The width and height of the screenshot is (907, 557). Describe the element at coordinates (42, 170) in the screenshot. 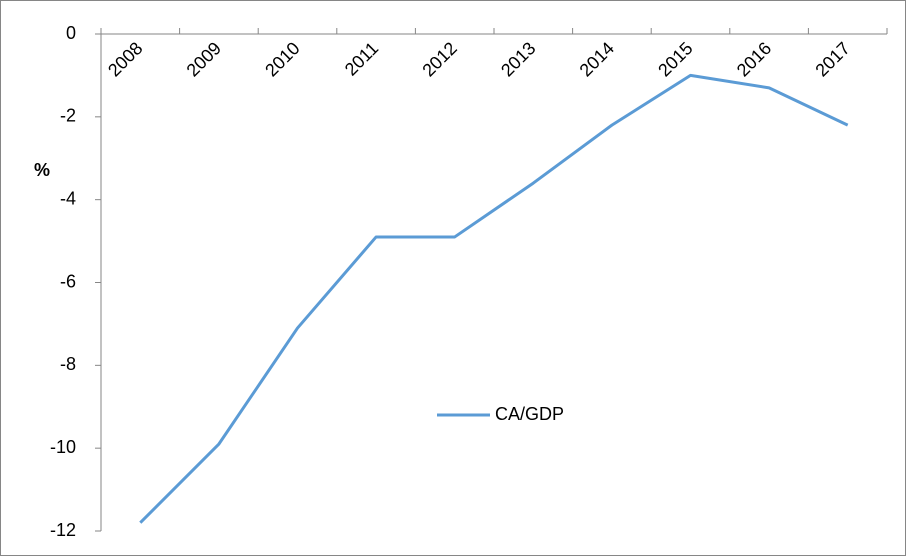

I see `y-axis-label: %` at that location.